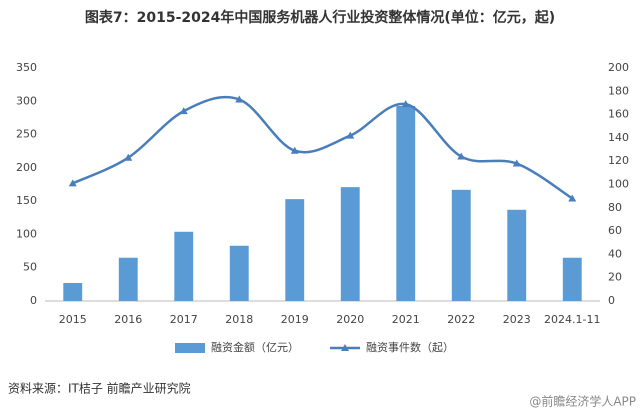 The width and height of the screenshot is (640, 414). What do you see at coordinates (184, 319) in the screenshot?
I see `x-tick-label: 2017` at bounding box center [184, 319].